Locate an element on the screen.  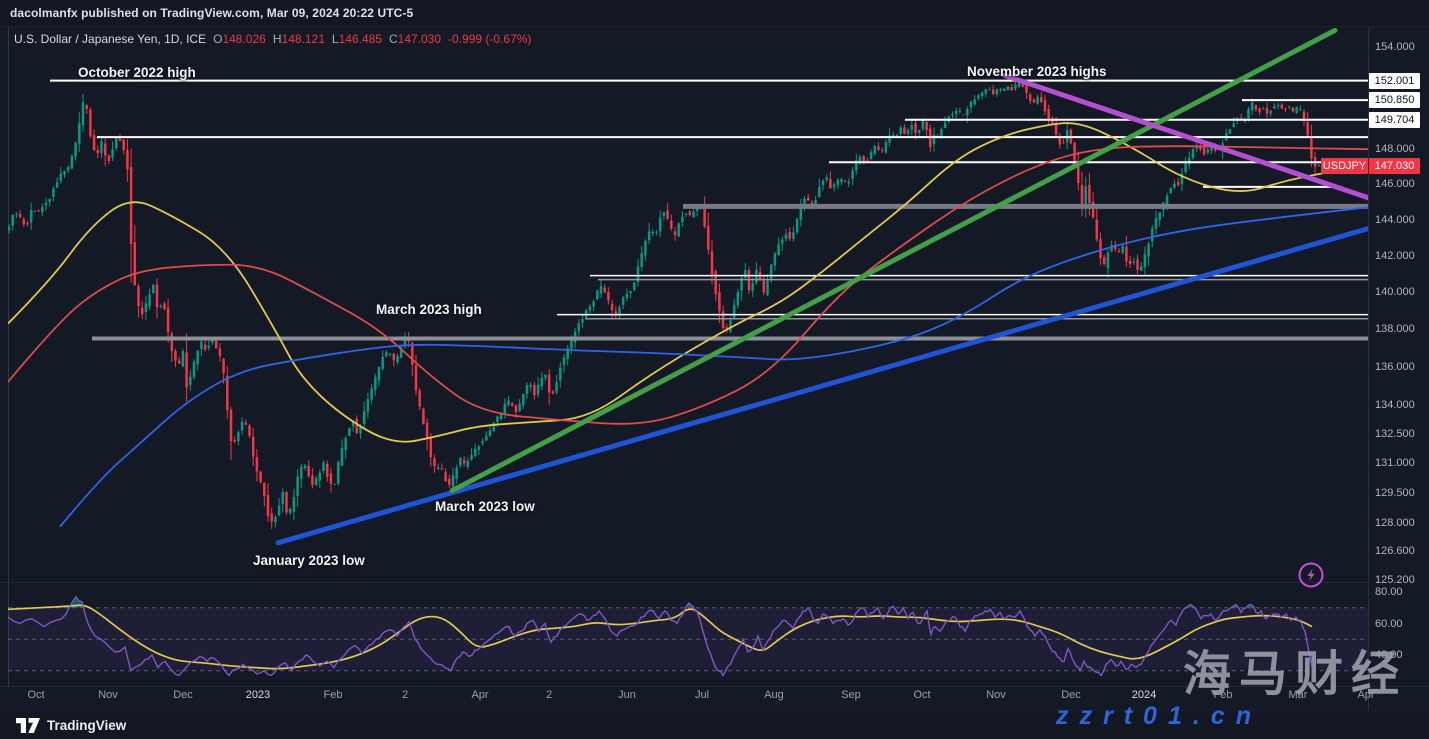
ohlc-values: O148.026 H148.121 L146.485 C147.030 is located at coordinates (323, 39).